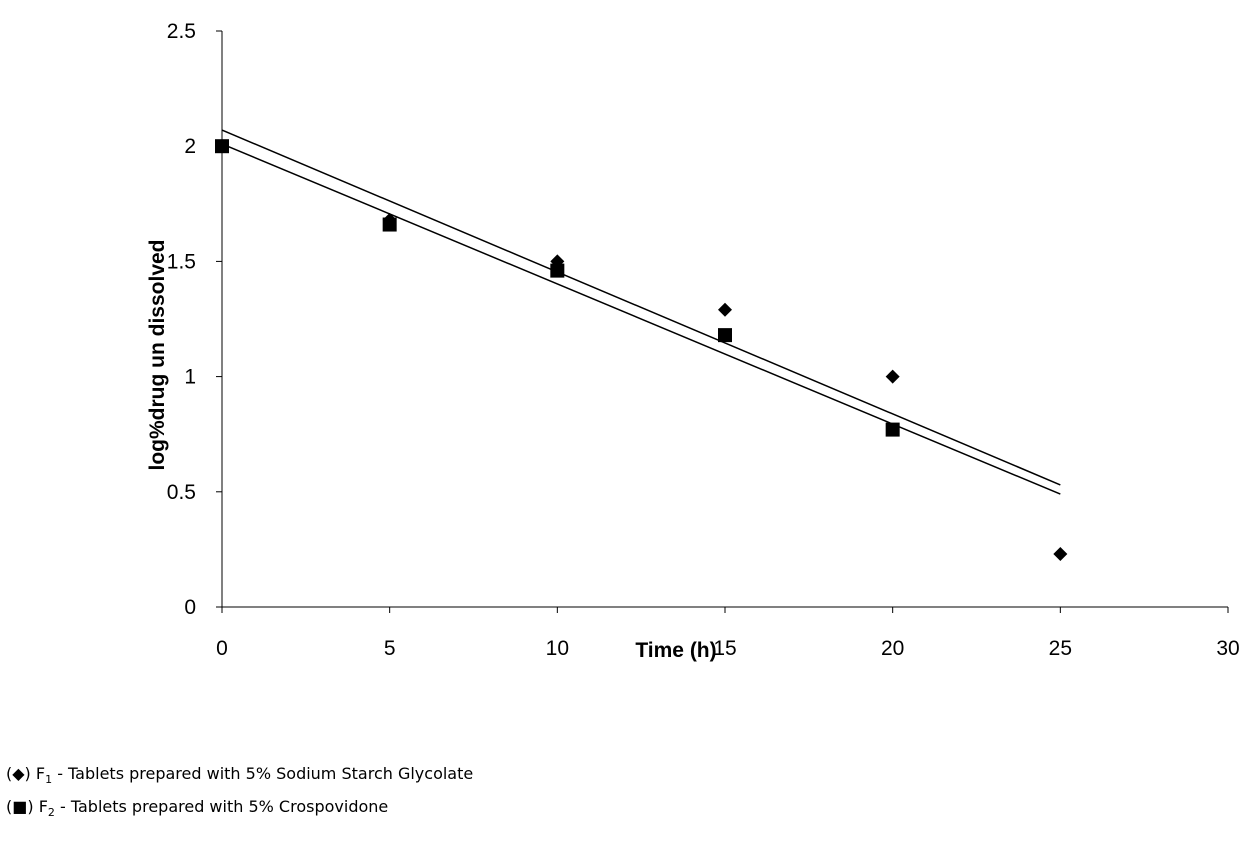 The image size is (1247, 843). Describe the element at coordinates (390, 648) in the screenshot. I see `x-tick-label: 5` at that location.